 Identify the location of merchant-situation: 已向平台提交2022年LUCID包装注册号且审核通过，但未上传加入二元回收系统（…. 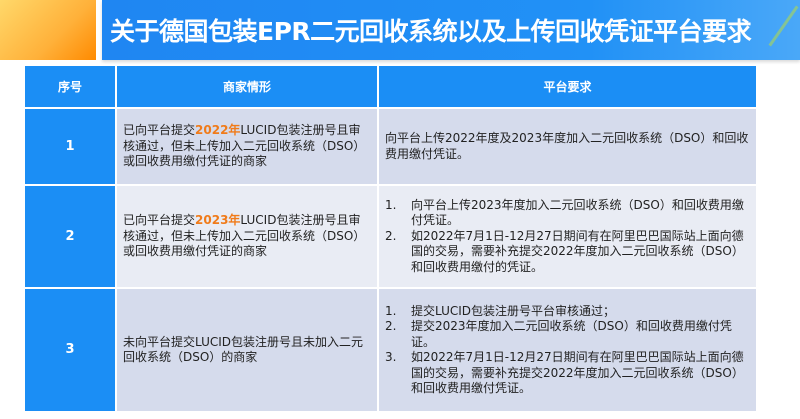
(246, 146).